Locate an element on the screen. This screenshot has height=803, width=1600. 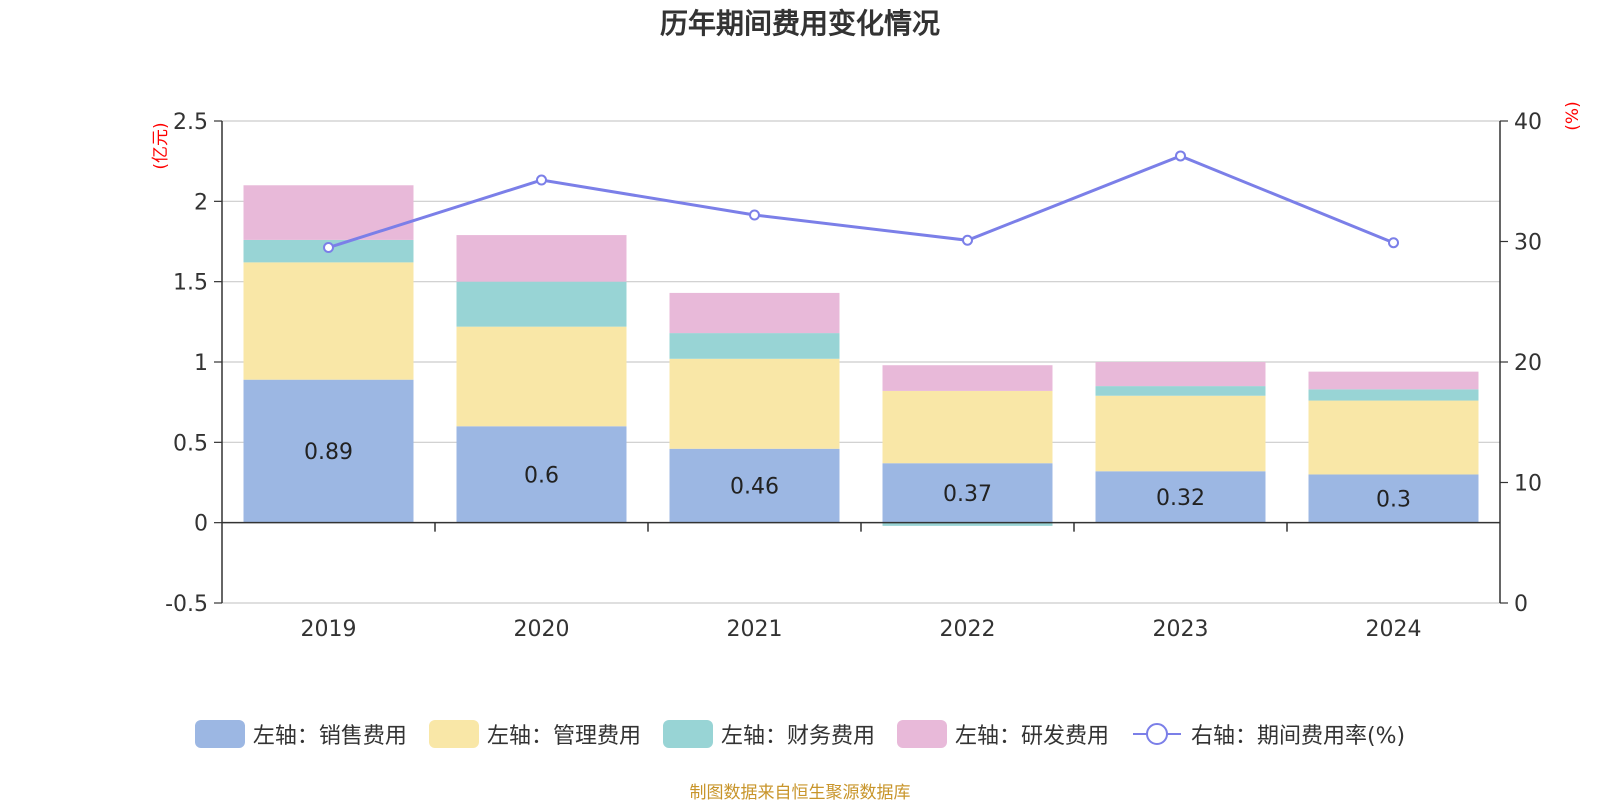
y-right-unit-label: (%) is located at coordinates (1573, 115).